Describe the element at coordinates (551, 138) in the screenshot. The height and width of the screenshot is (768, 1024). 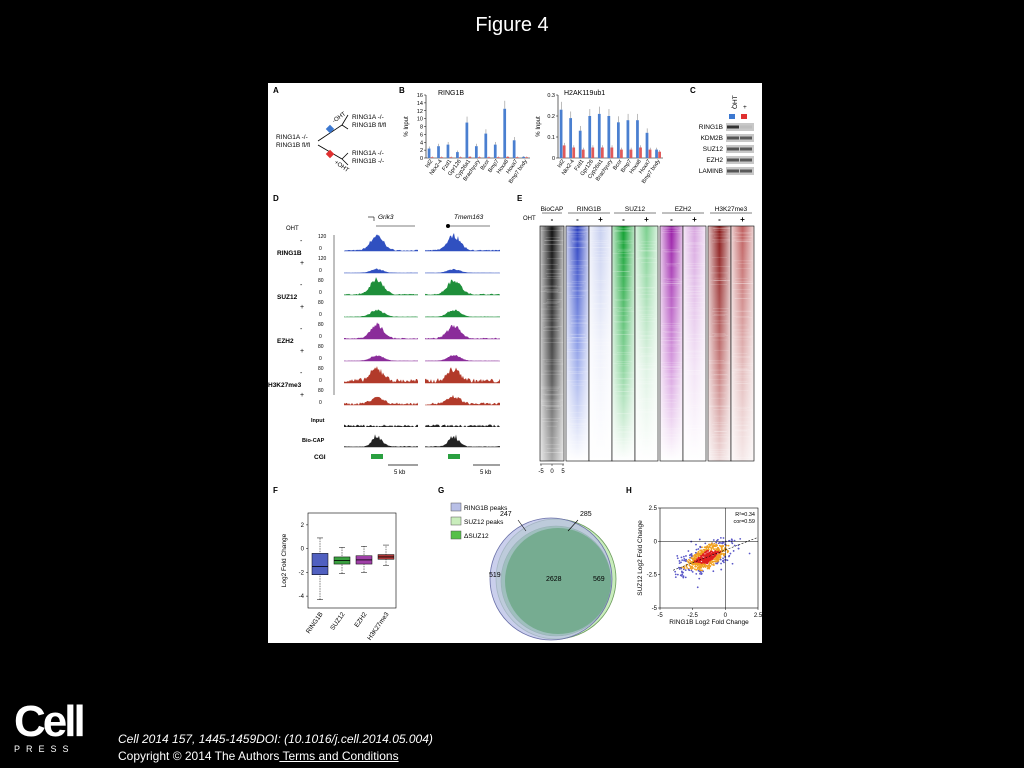
I see `y-tick-label: 0.1` at that location.